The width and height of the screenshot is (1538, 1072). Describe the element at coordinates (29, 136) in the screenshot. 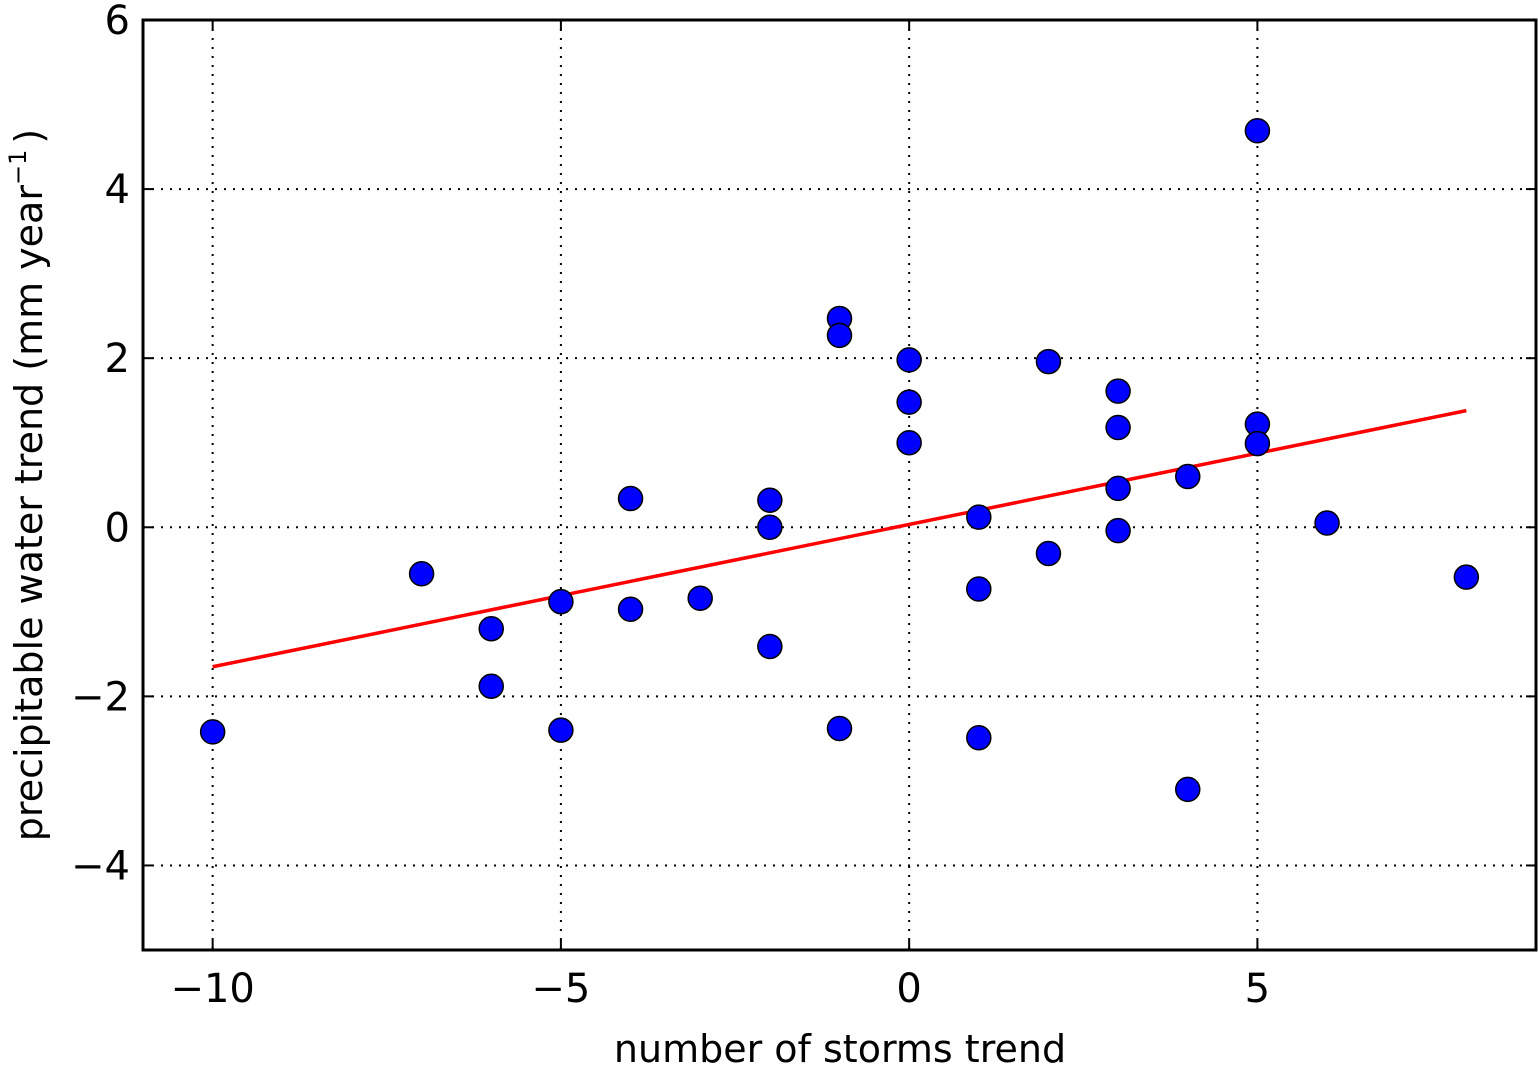

I see `y-axis-label-close: )` at that location.